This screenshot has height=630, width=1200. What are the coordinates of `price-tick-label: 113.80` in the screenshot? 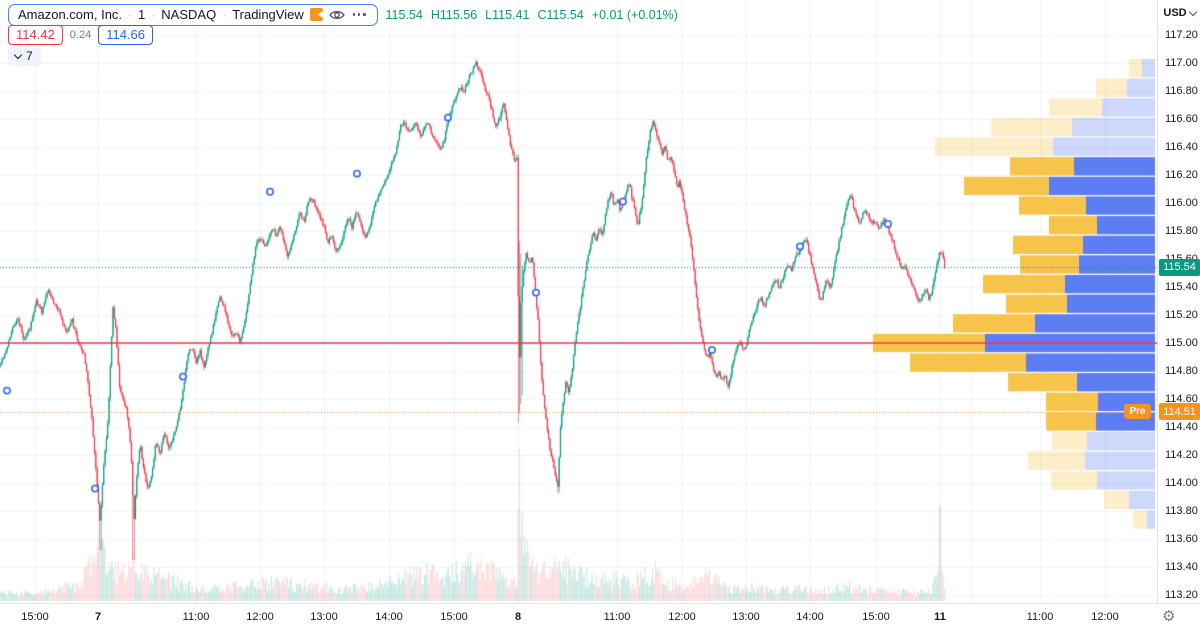 It's located at (1181, 511).